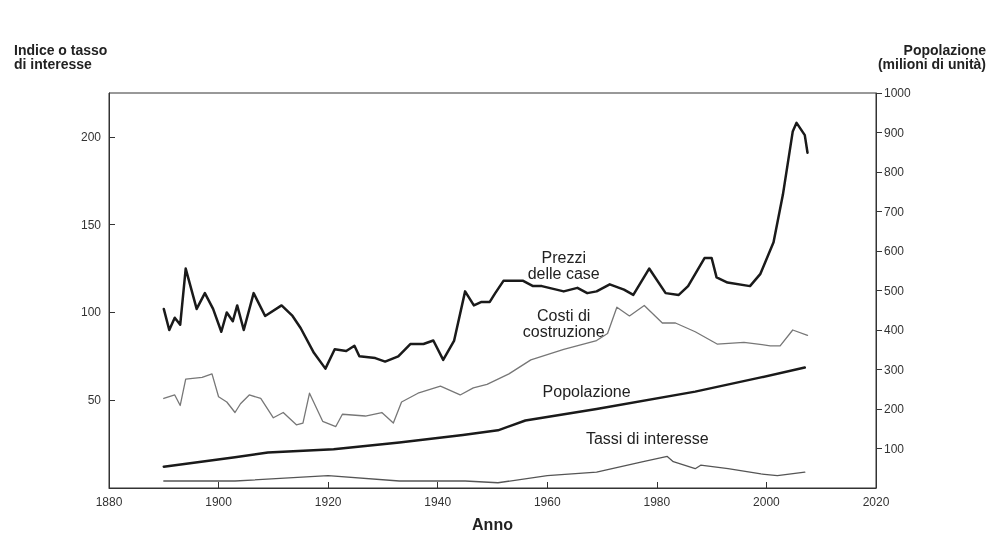 The height and width of the screenshot is (547, 1006). Describe the element at coordinates (563, 323) in the screenshot. I see `series-label: Costi di costruzione` at that location.